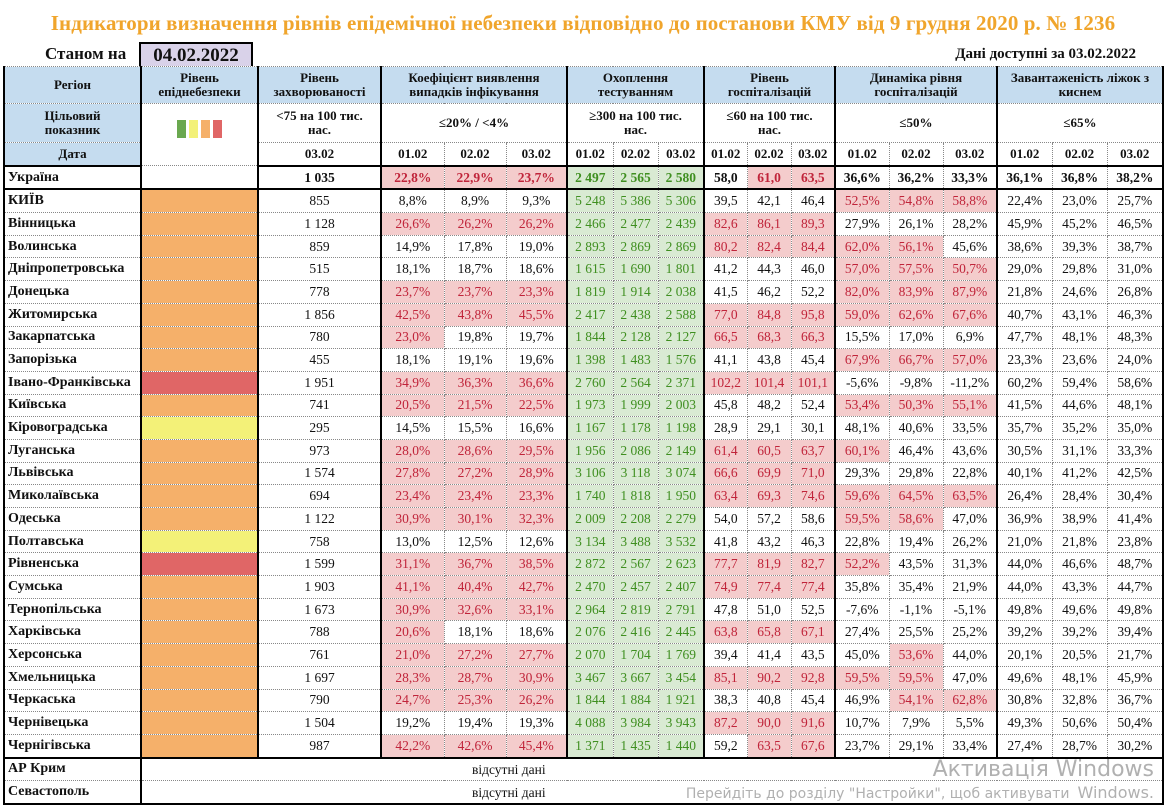 This screenshot has height=805, width=1166. What do you see at coordinates (681, 677) in the screenshot?
I see `testing-value: 3 454` at bounding box center [681, 677].